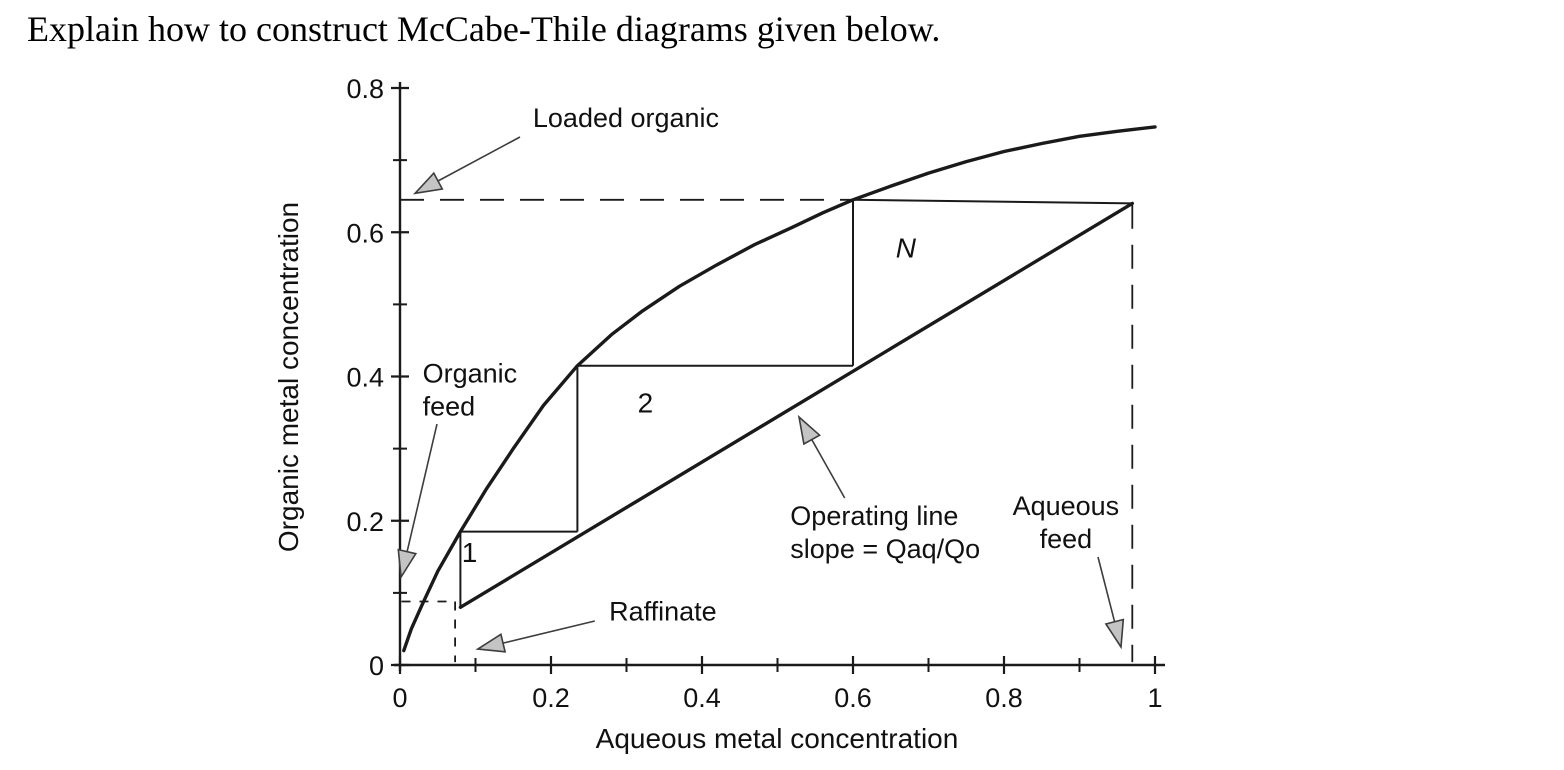 Image resolution: width=1564 pixels, height=770 pixels. I want to click on y-tick-label: 0, so click(376, 666).